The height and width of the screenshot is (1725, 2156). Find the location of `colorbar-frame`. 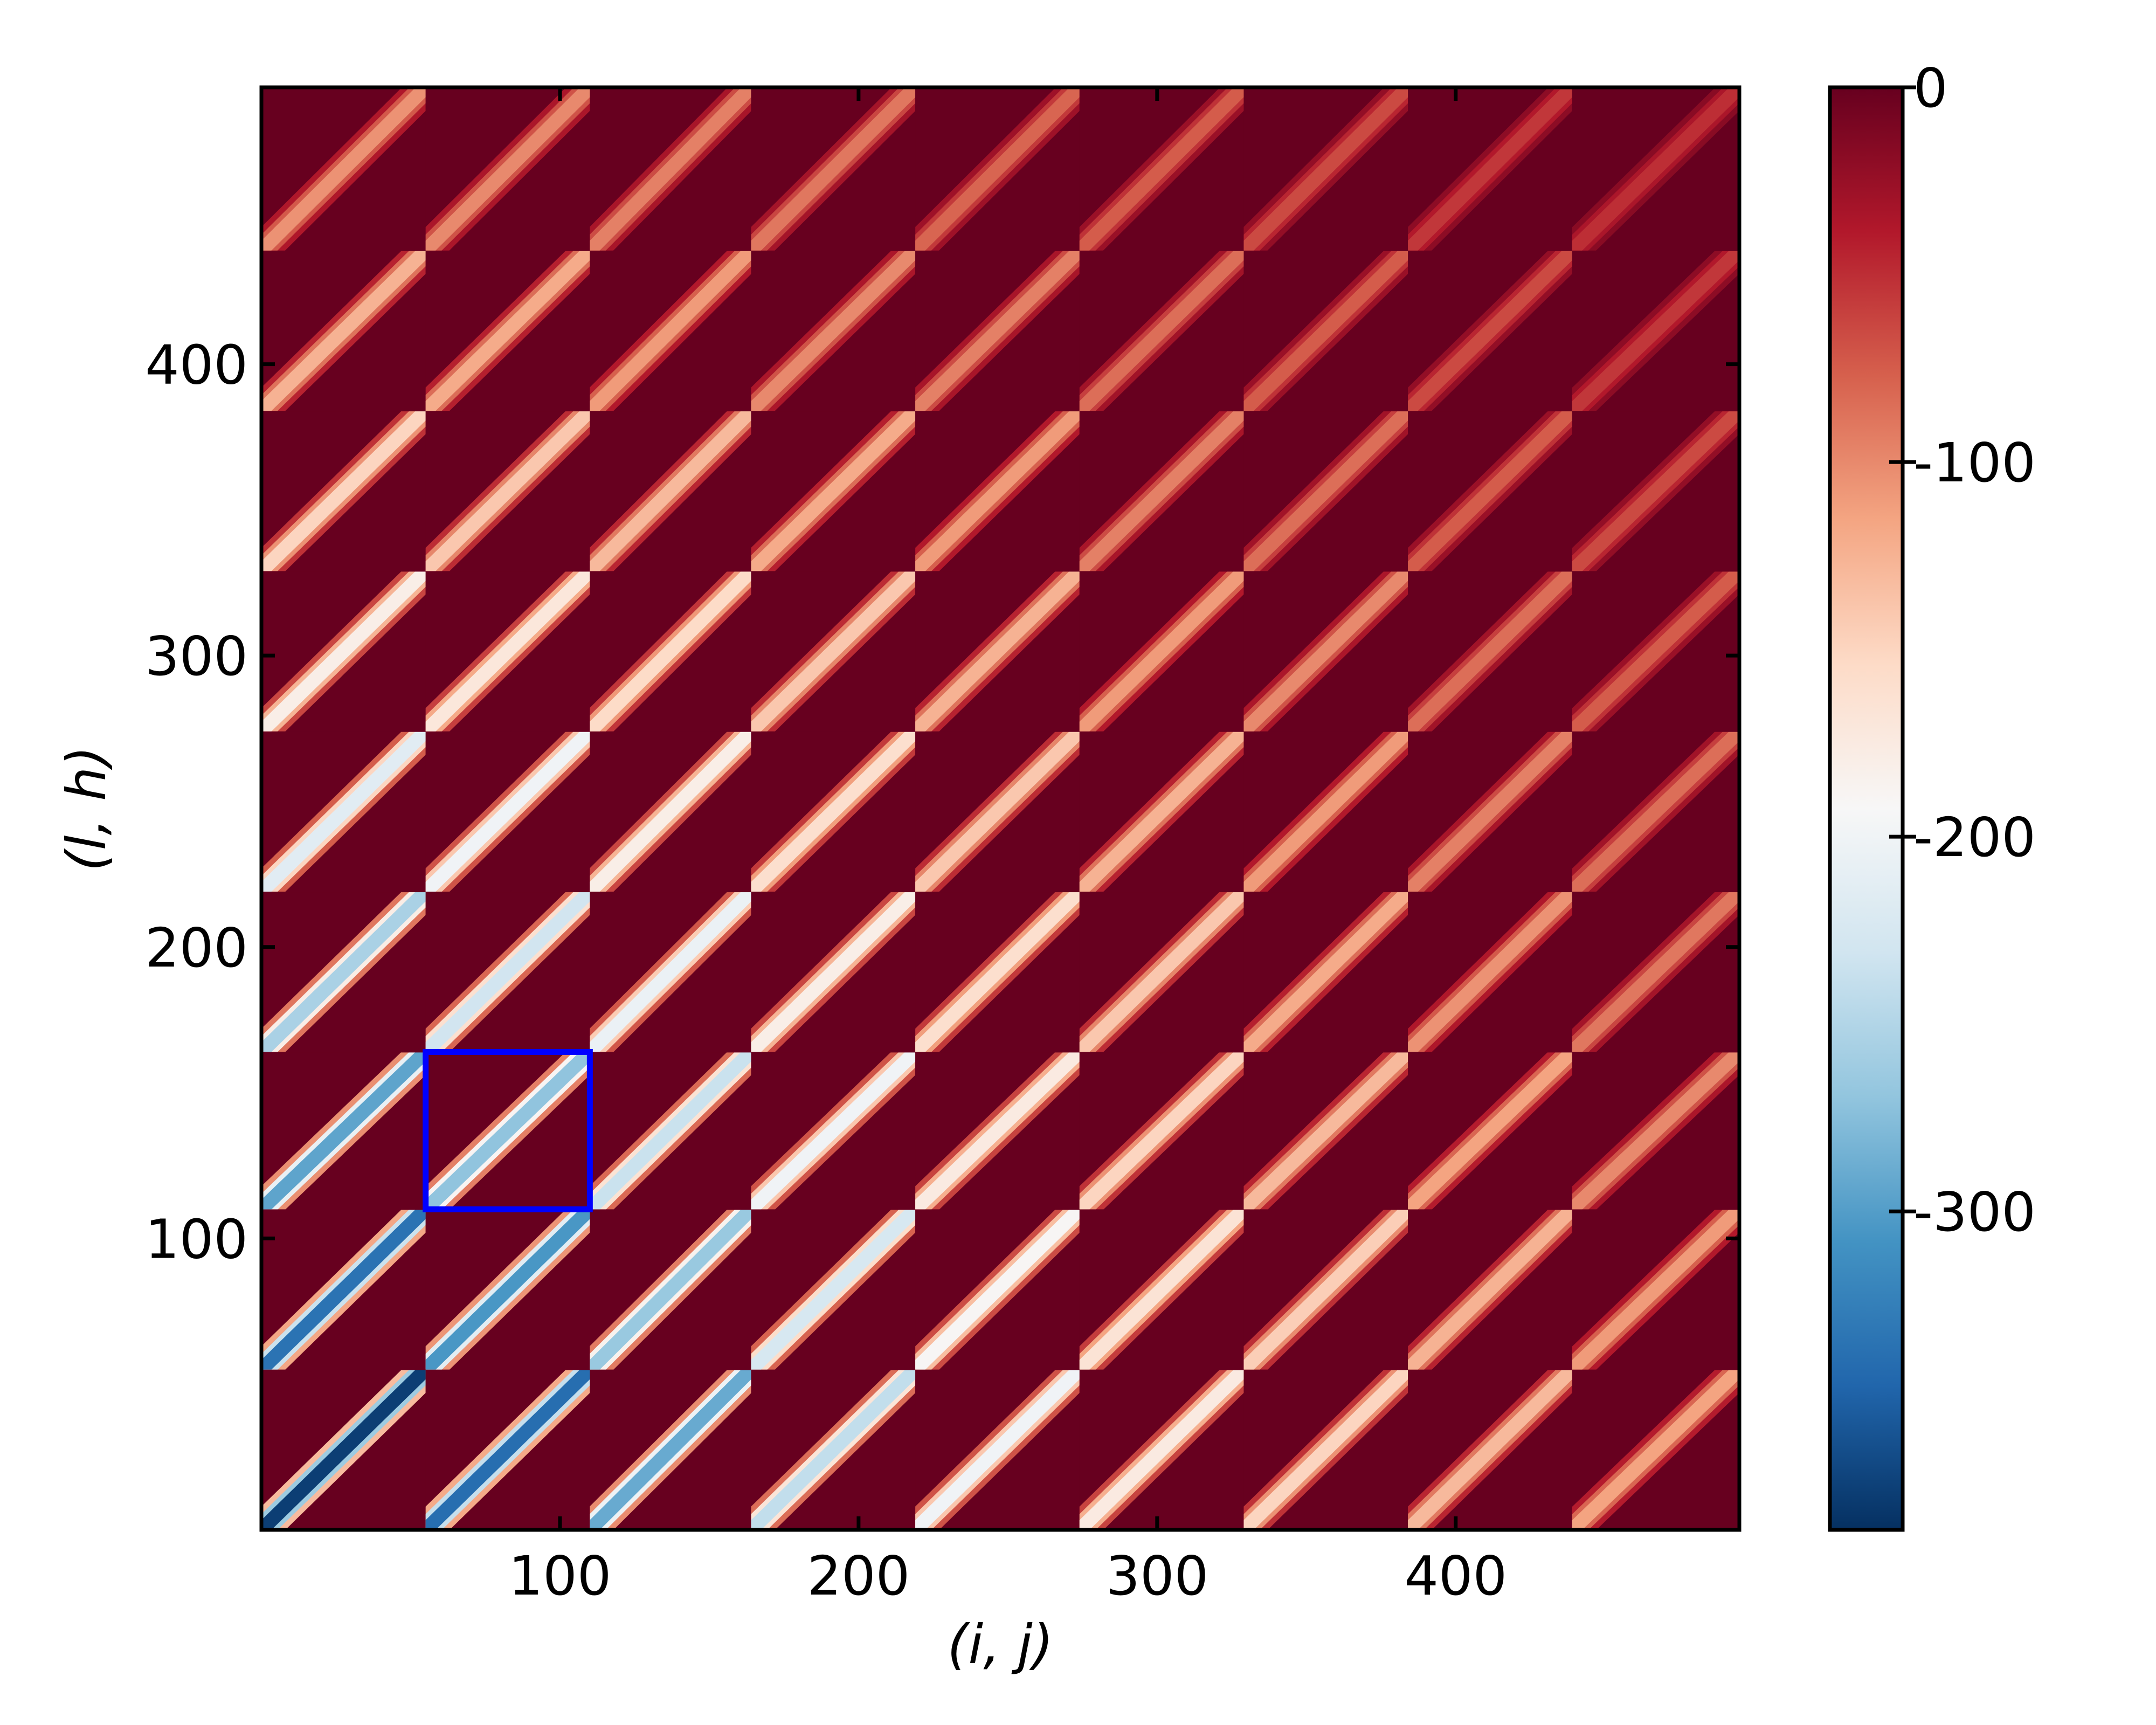

colorbar-frame is located at coordinates (1867, 808).